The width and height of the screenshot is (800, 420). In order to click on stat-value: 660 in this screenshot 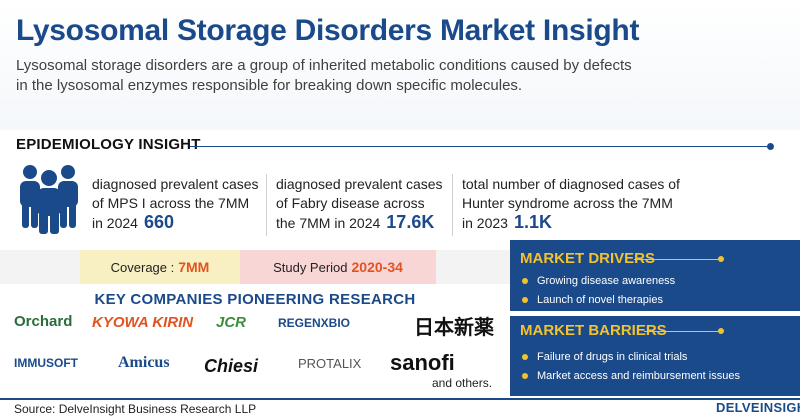, I will do `click(158, 222)`.